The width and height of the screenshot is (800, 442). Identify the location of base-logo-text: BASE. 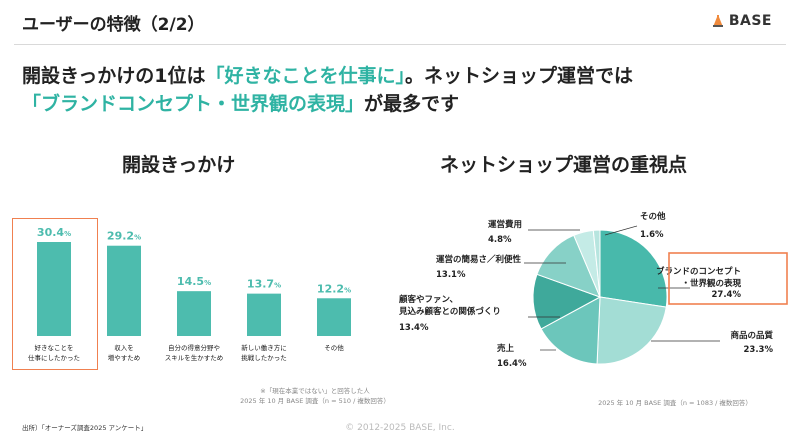
(750, 21).